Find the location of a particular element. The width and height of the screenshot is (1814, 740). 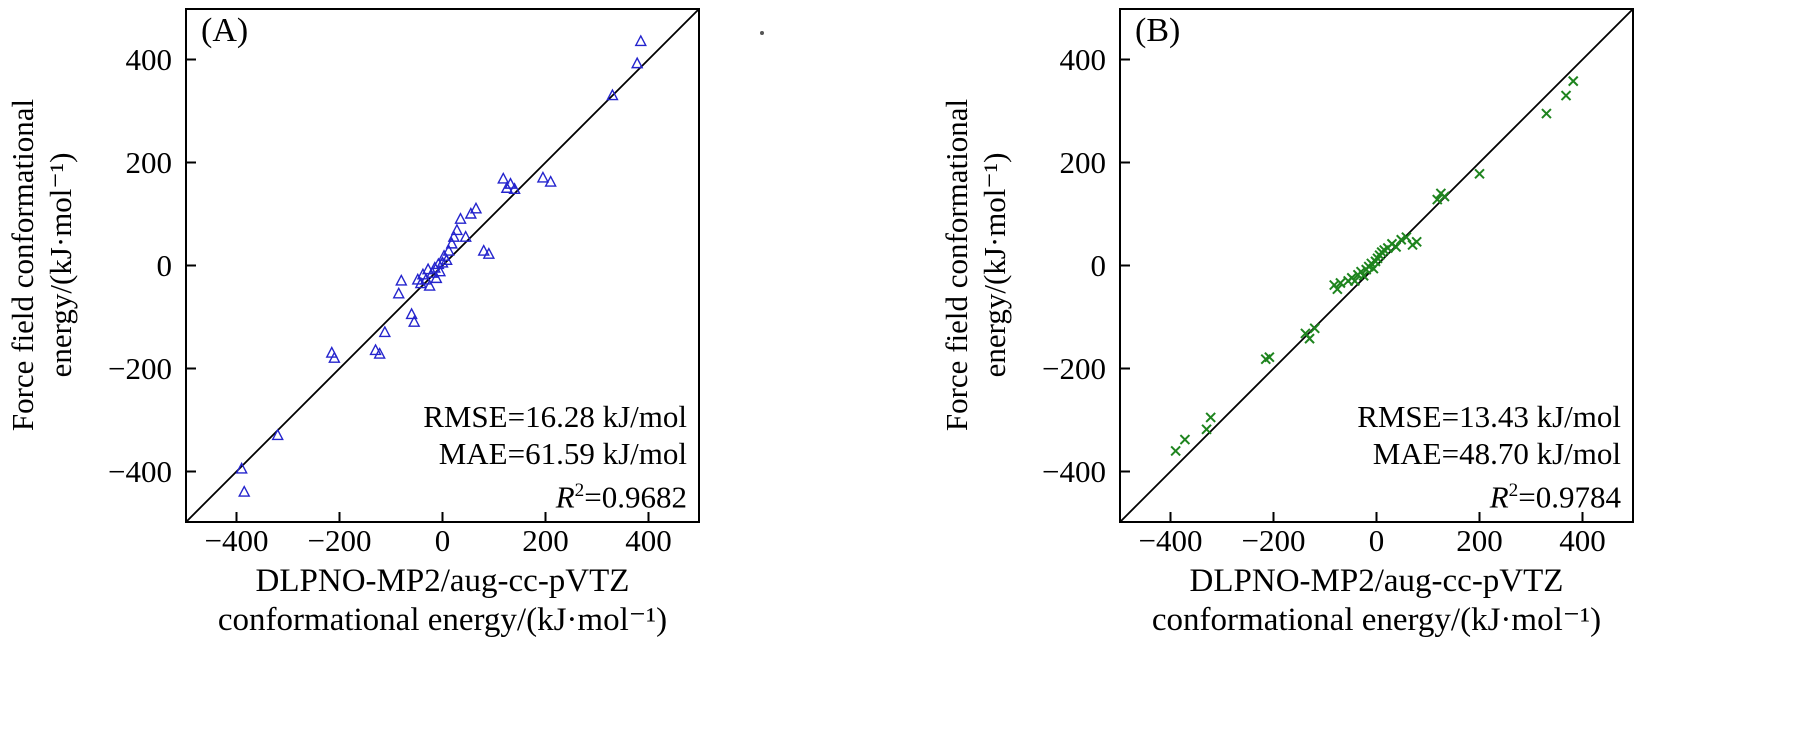

y-tick-label: 200 is located at coordinates (149, 162).